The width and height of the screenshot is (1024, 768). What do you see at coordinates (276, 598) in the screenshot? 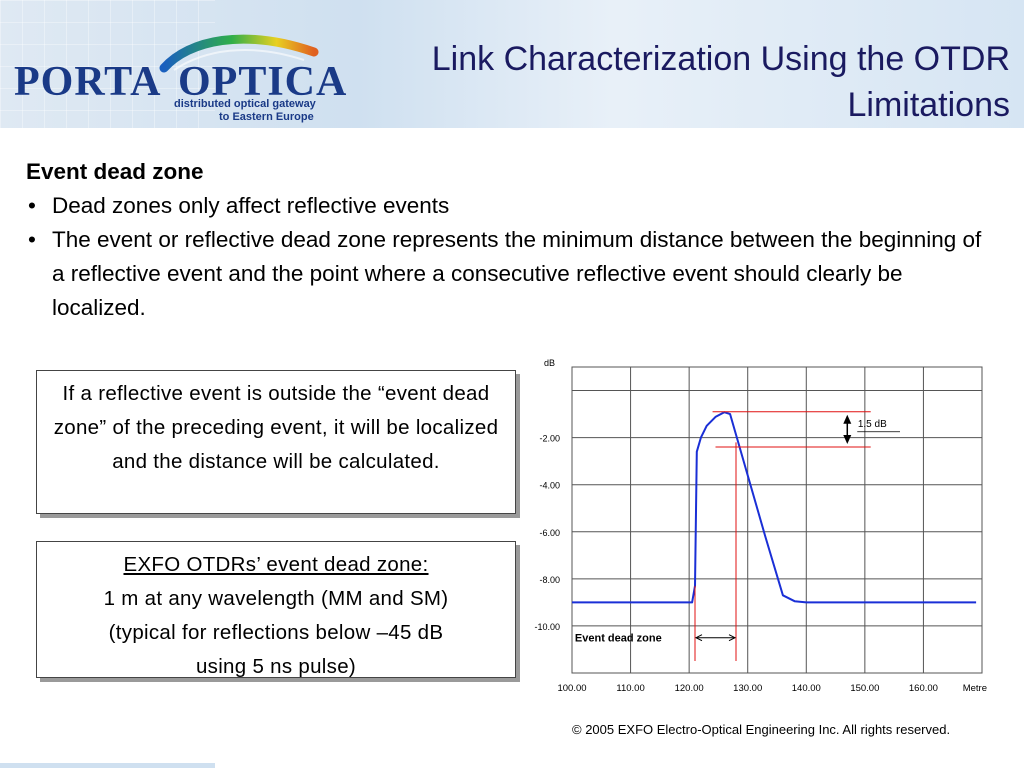
I see `callout-spec-line: 1 m at any wavelength (MM and SM)` at bounding box center [276, 598].